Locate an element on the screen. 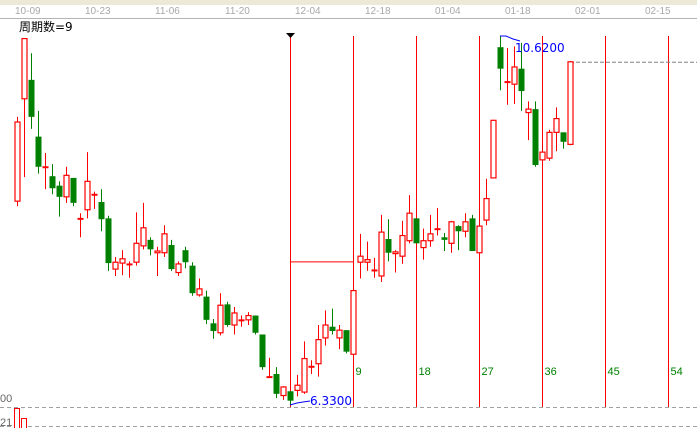  date-tick-label: 12-04 is located at coordinates (308, 11).